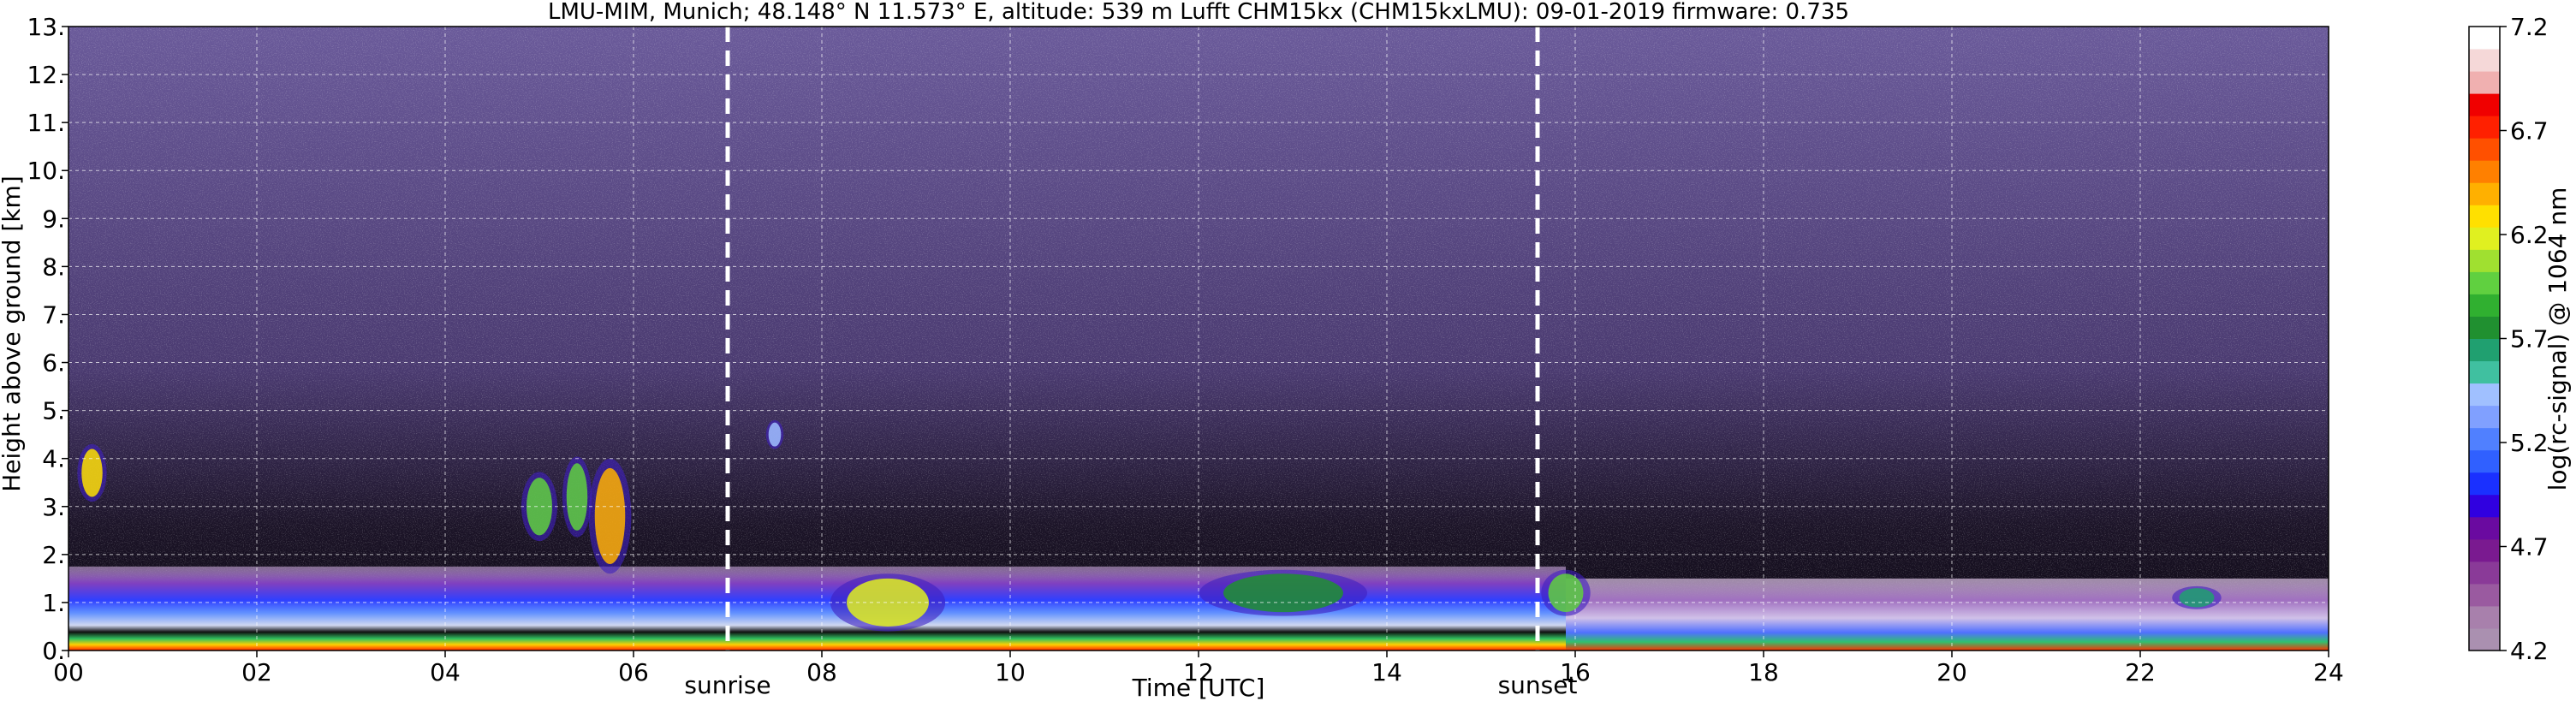  What do you see at coordinates (54, 555) in the screenshot?
I see `y-tick-label: 2.` at bounding box center [54, 555].